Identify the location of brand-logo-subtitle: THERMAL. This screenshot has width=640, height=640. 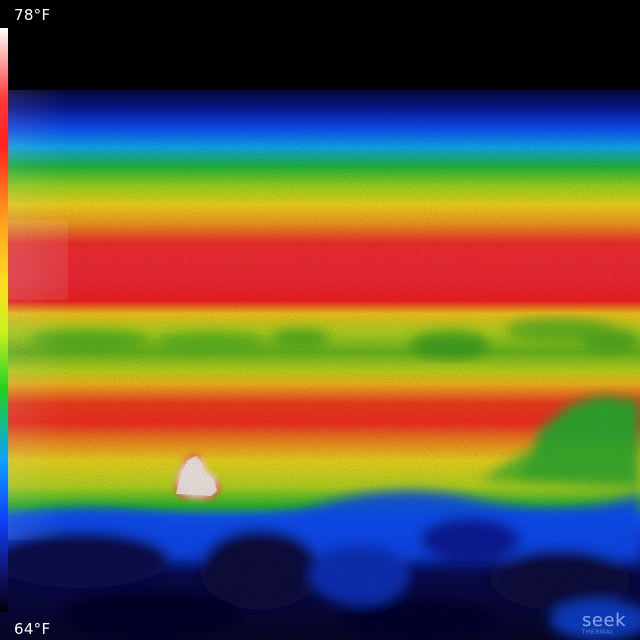
(597, 632).